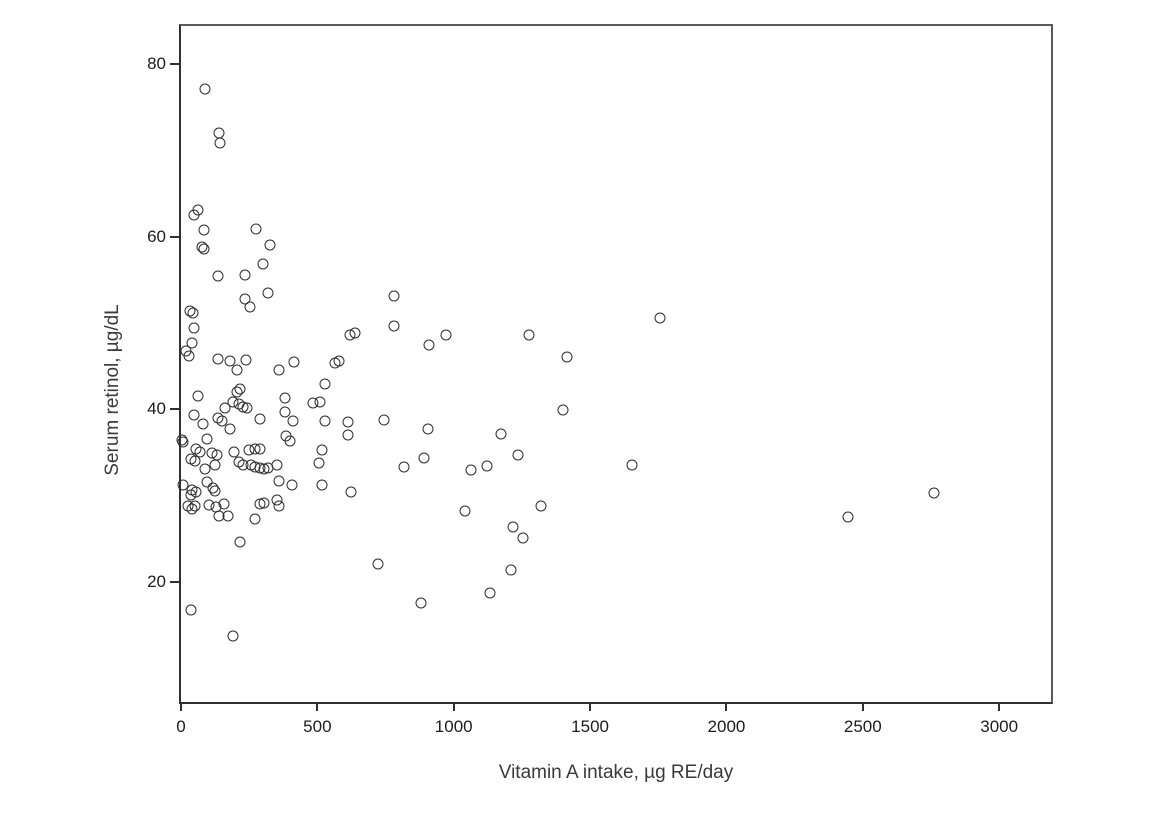 The image size is (1167, 828). I want to click on x-tick-label: 3000, so click(999, 726).